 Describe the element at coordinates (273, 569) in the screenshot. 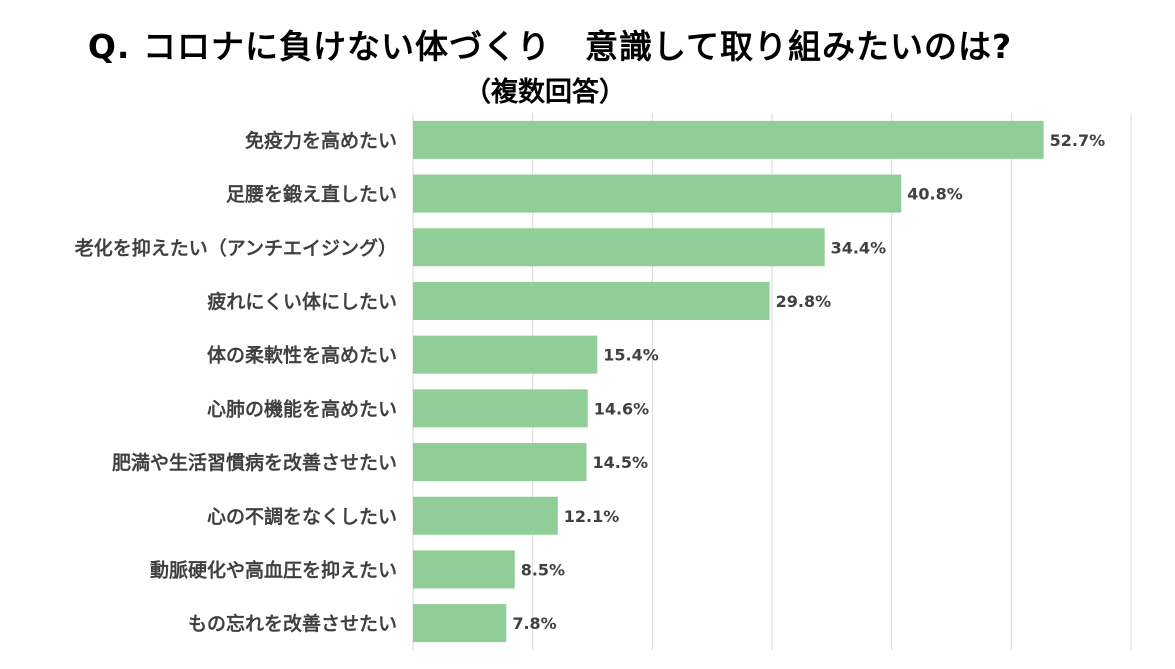

I see `category-label: 動脈硬化や高血圧を抑えたい` at that location.